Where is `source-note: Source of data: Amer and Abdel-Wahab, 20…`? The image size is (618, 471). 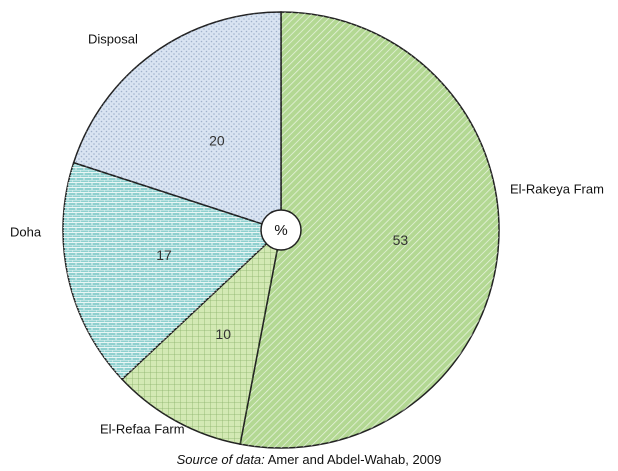 source-note: Source of data: Amer and Abdel-Wahab, 20… is located at coordinates (309, 459).